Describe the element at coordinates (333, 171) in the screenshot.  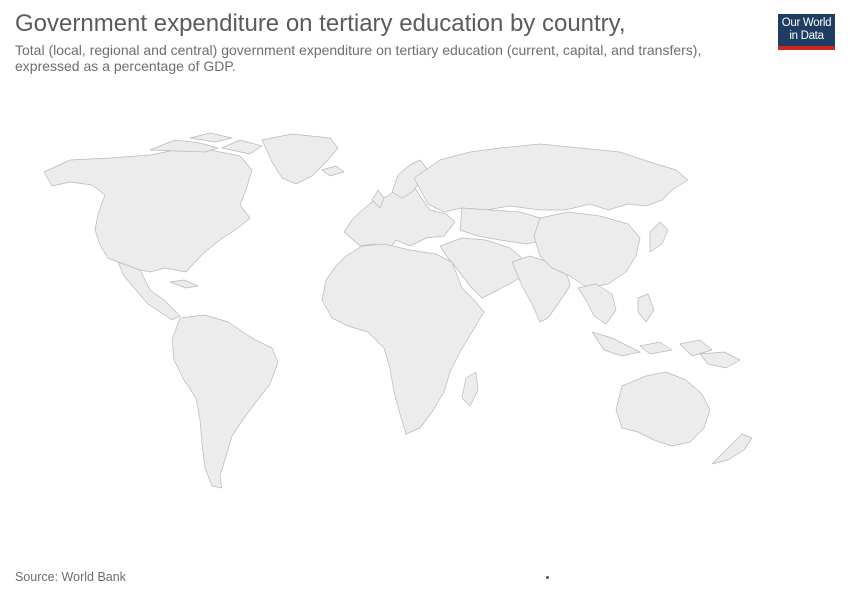
I see `country-iceland` at that location.